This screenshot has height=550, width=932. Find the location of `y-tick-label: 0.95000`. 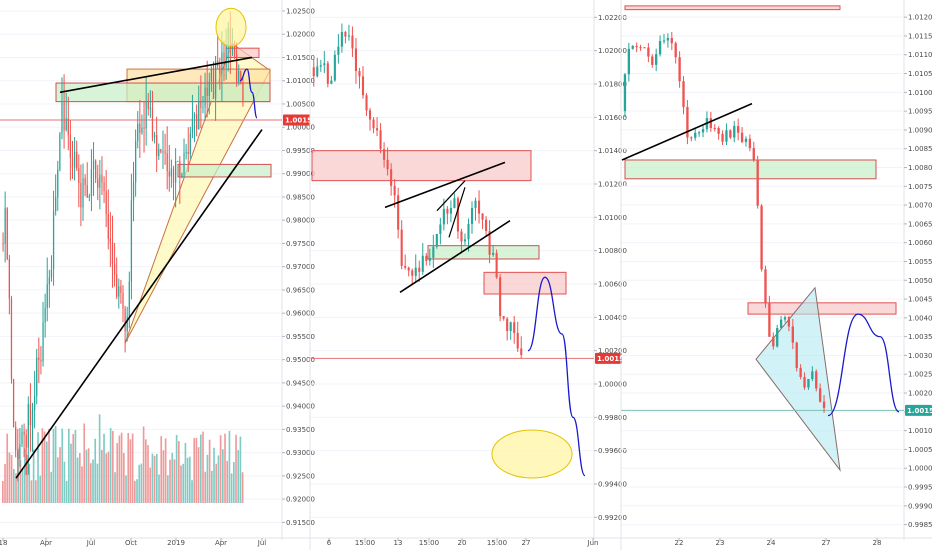

y-tick-label: 0.95000 is located at coordinates (300, 360).